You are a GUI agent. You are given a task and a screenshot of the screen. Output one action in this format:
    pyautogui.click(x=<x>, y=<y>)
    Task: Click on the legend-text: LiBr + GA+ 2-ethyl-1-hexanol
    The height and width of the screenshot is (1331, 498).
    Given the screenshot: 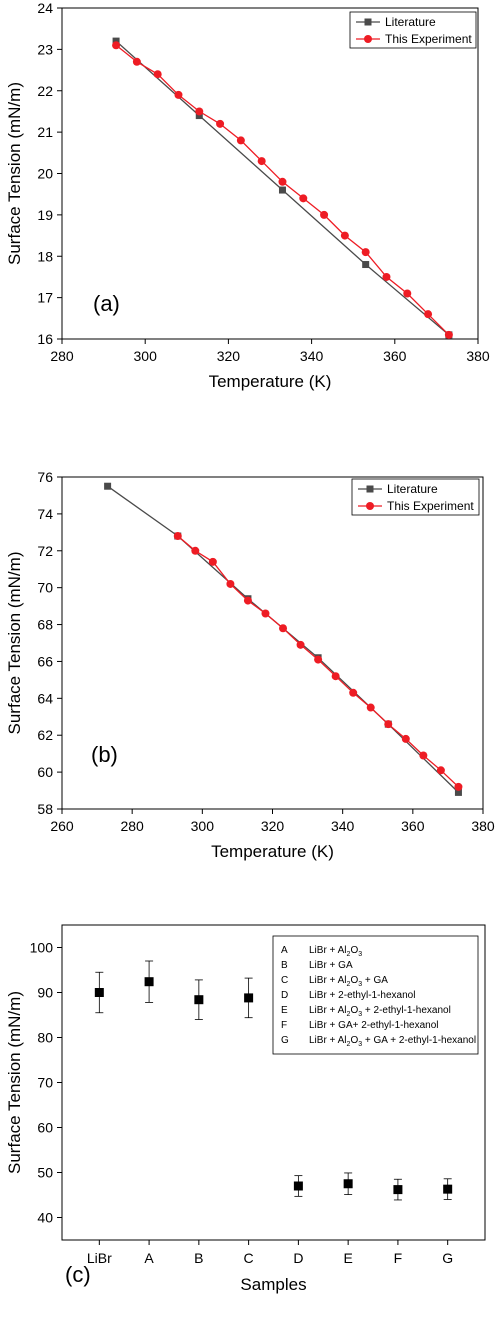 What is the action you would take?
    pyautogui.click(x=374, y=1025)
    